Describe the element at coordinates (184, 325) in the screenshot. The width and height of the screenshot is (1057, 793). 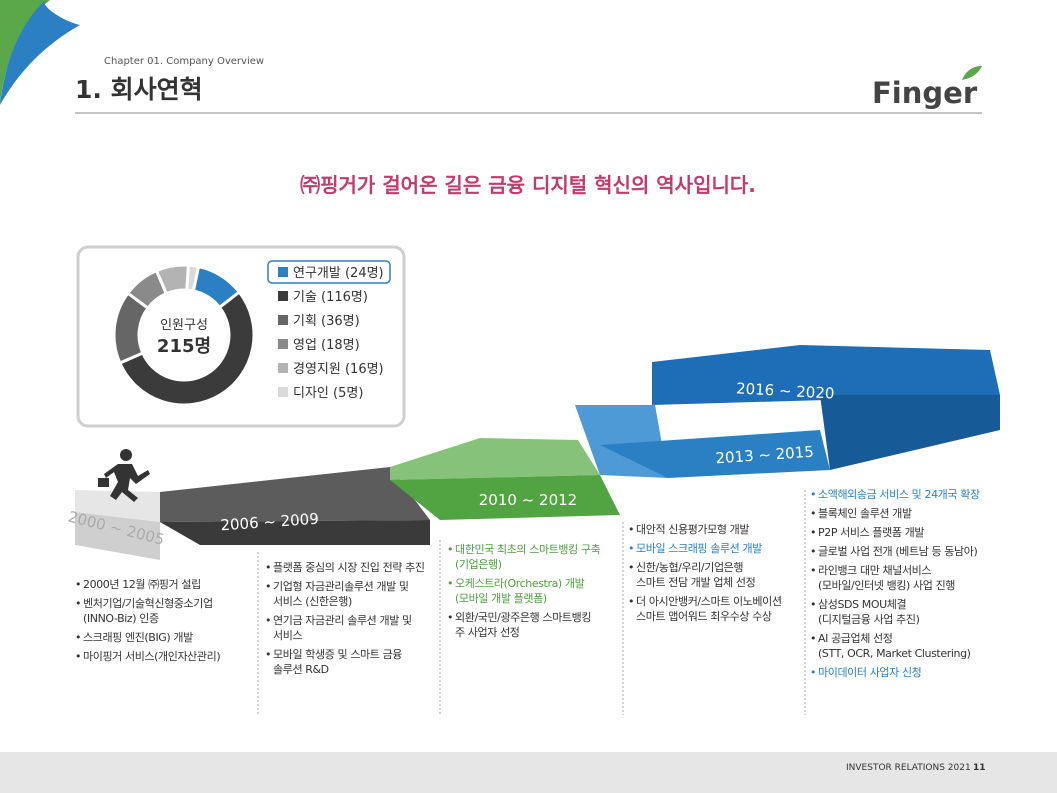
I see `center-label: 인원구성` at that location.